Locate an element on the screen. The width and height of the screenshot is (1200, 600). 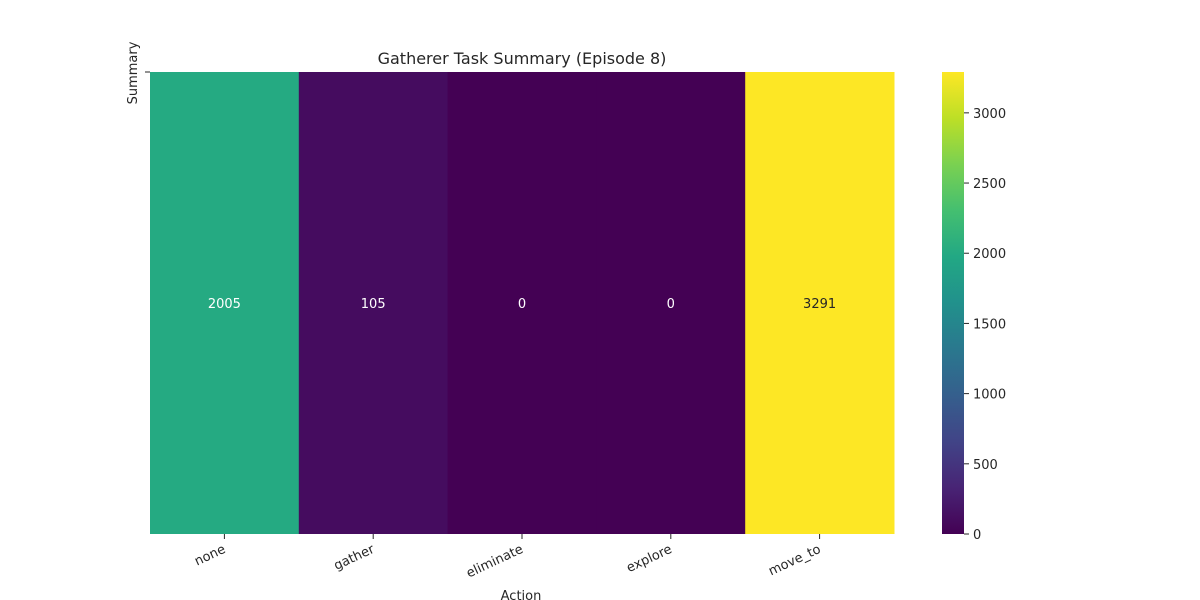
y-axis: Summary is located at coordinates (138, 72).